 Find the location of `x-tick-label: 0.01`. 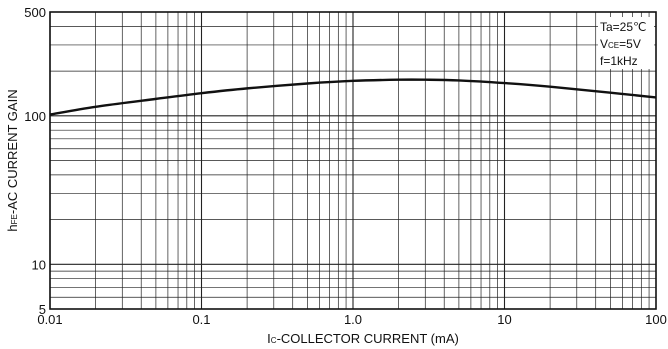

x-tick-label: 0.01 is located at coordinates (49, 319).